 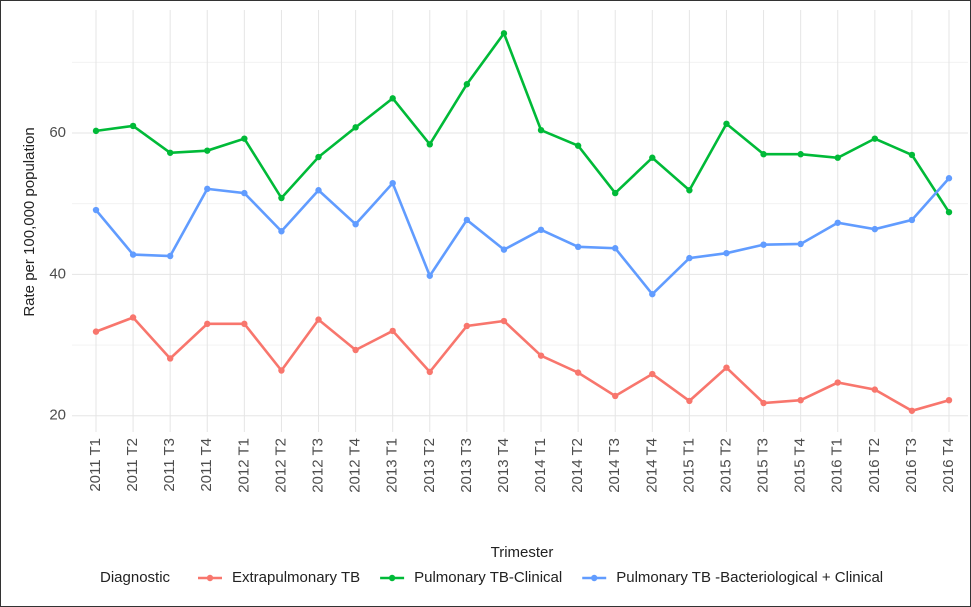 I want to click on x-tick-label: 2013 T4, so click(x=503, y=465).